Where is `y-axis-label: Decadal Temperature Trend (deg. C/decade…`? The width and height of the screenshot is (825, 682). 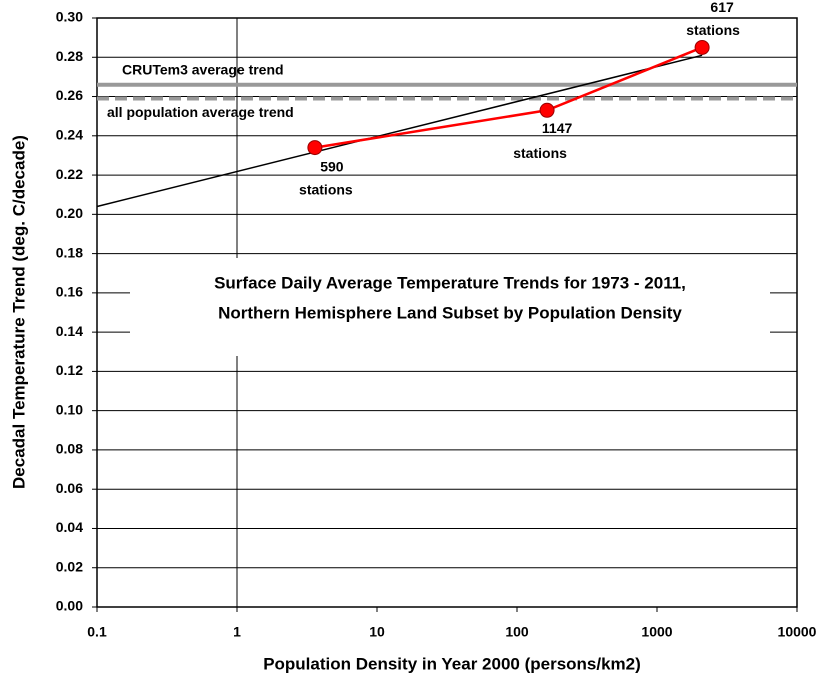
y-axis-label: Decadal Temperature Trend (deg. C/decade… is located at coordinates (18, 312).